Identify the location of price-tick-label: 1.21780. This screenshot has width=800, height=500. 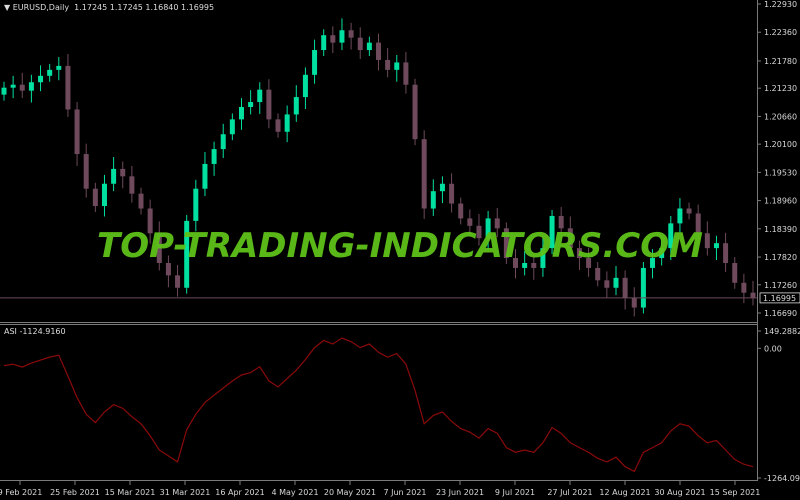
(780, 61).